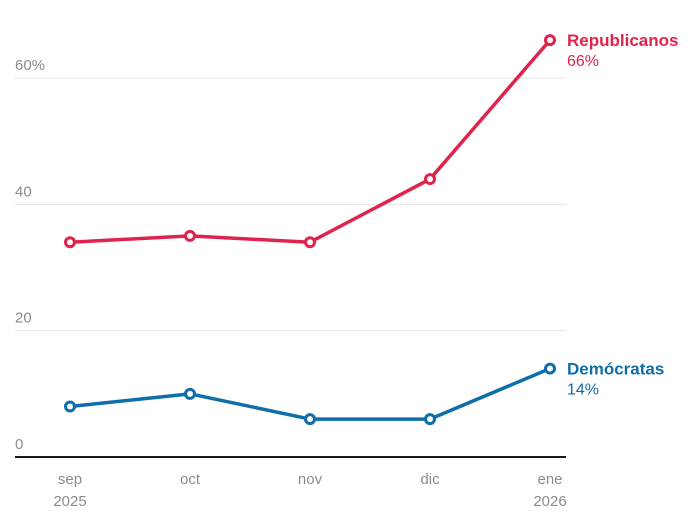 The height and width of the screenshot is (516, 688). What do you see at coordinates (549, 479) in the screenshot?
I see `x-tick-label: ene` at bounding box center [549, 479].